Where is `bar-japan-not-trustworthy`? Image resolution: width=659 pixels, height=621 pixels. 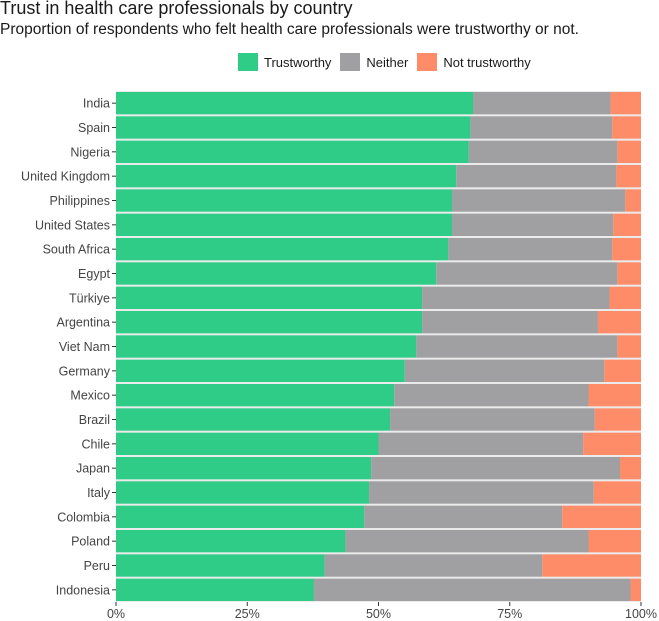
bar-japan-not-trustworthy is located at coordinates (630, 468).